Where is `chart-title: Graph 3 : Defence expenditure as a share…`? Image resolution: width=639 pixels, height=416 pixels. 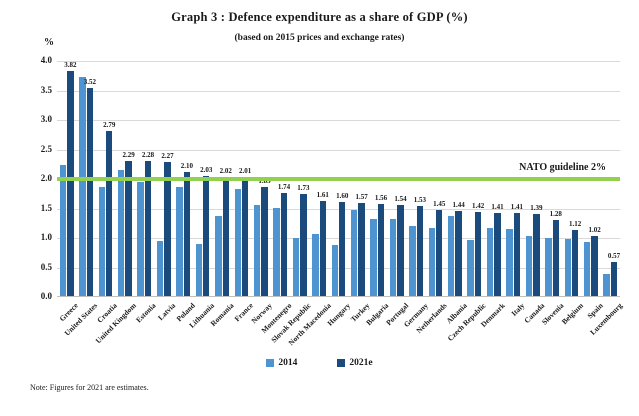 chart-title: Graph 3 : Defence expenditure as a share… is located at coordinates (319, 17).